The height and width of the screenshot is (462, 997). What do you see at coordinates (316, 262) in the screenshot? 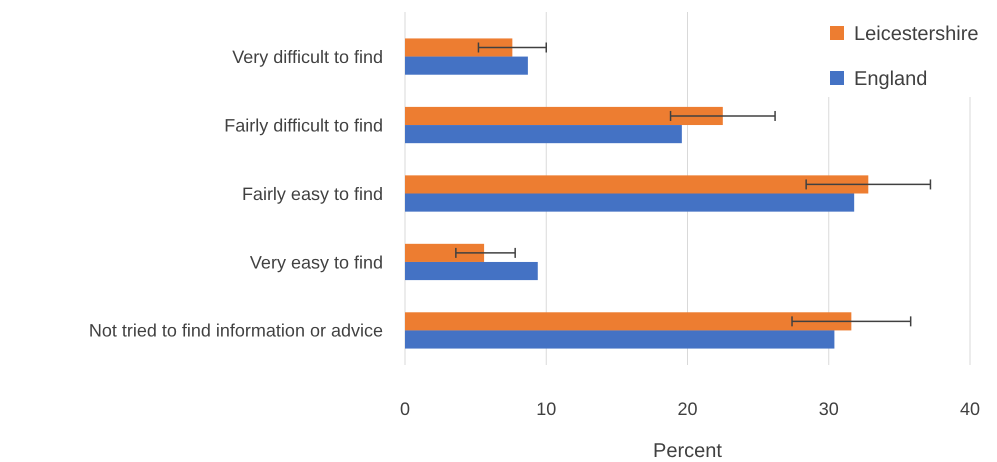
I see `y-tick-label: Very easy to find` at bounding box center [316, 262].